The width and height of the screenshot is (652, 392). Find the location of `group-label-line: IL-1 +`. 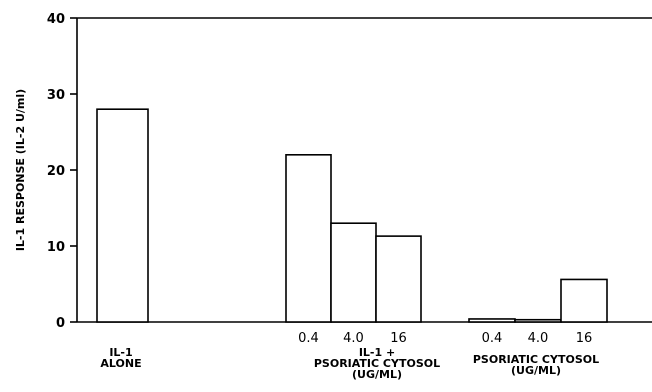

group-label-line: IL-1 + is located at coordinates (377, 352).